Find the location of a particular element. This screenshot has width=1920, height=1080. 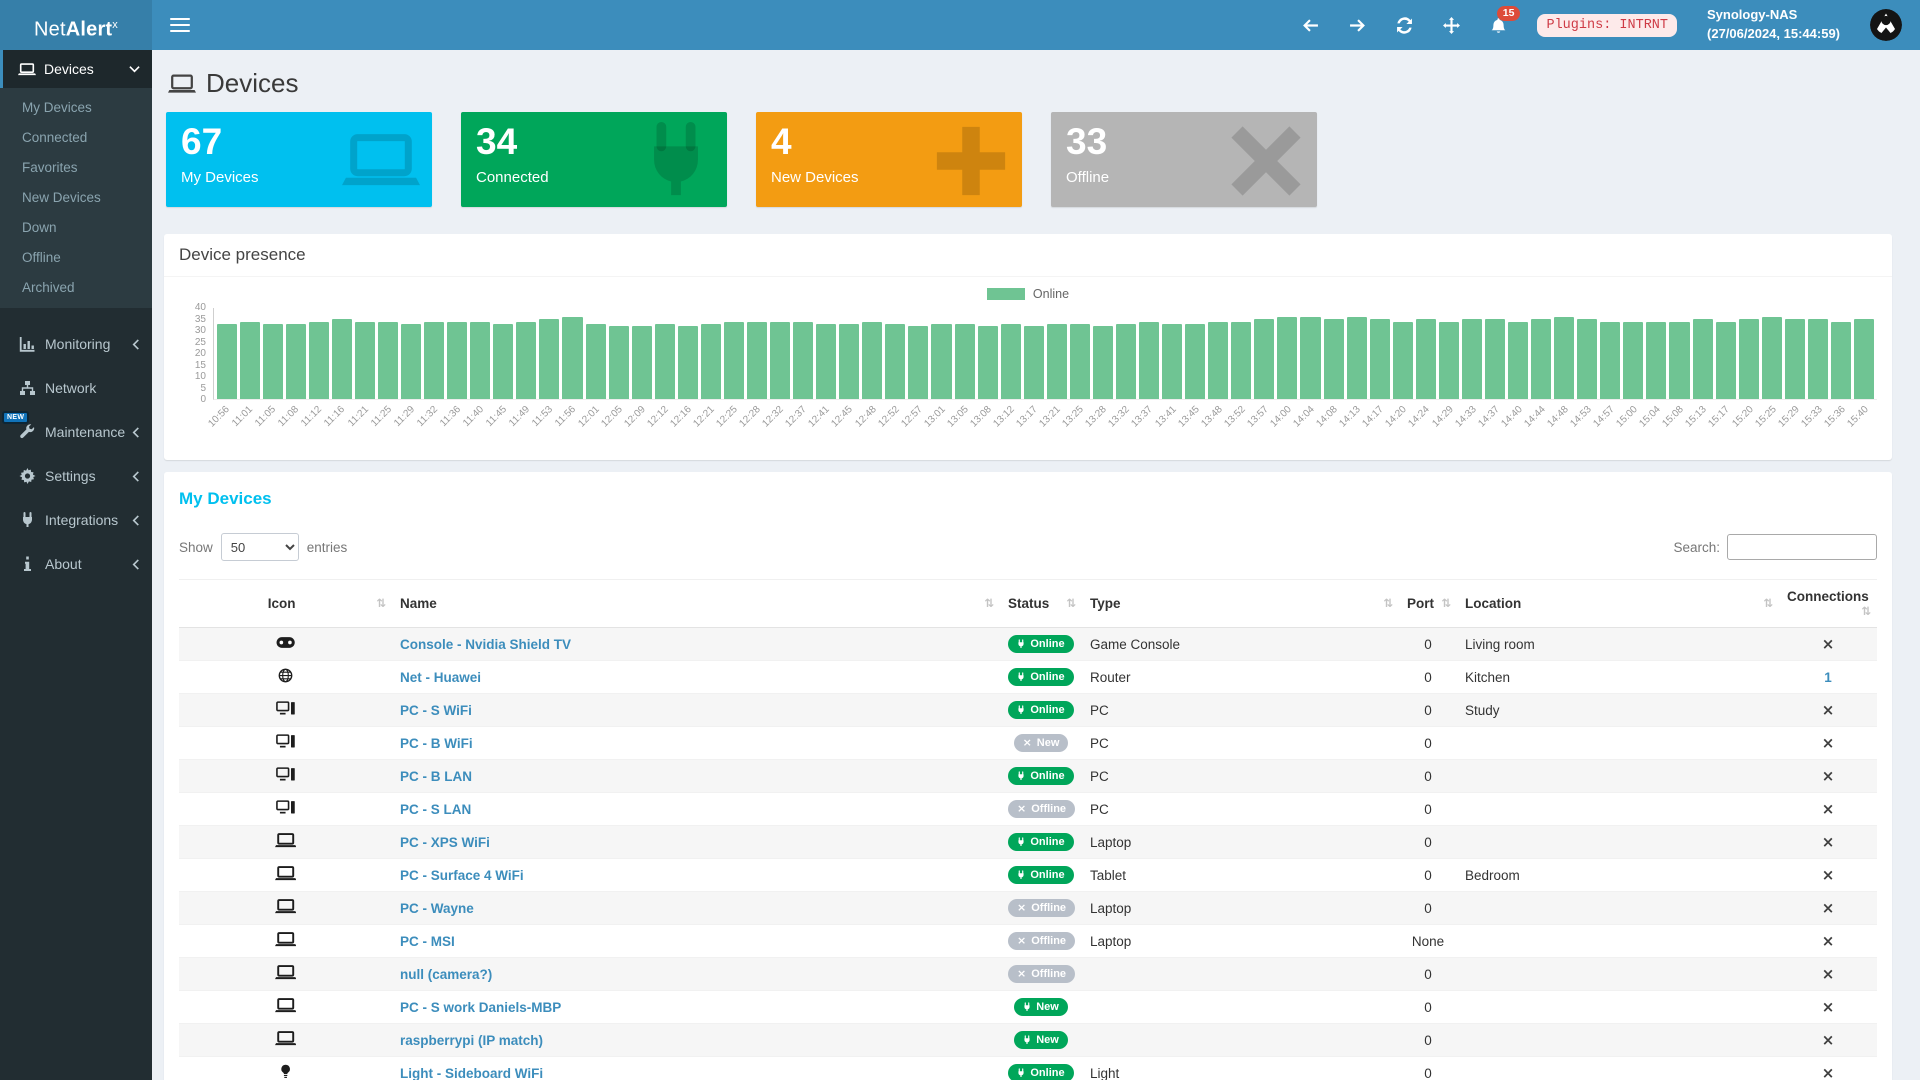

cell-location is located at coordinates (1618, 1068).